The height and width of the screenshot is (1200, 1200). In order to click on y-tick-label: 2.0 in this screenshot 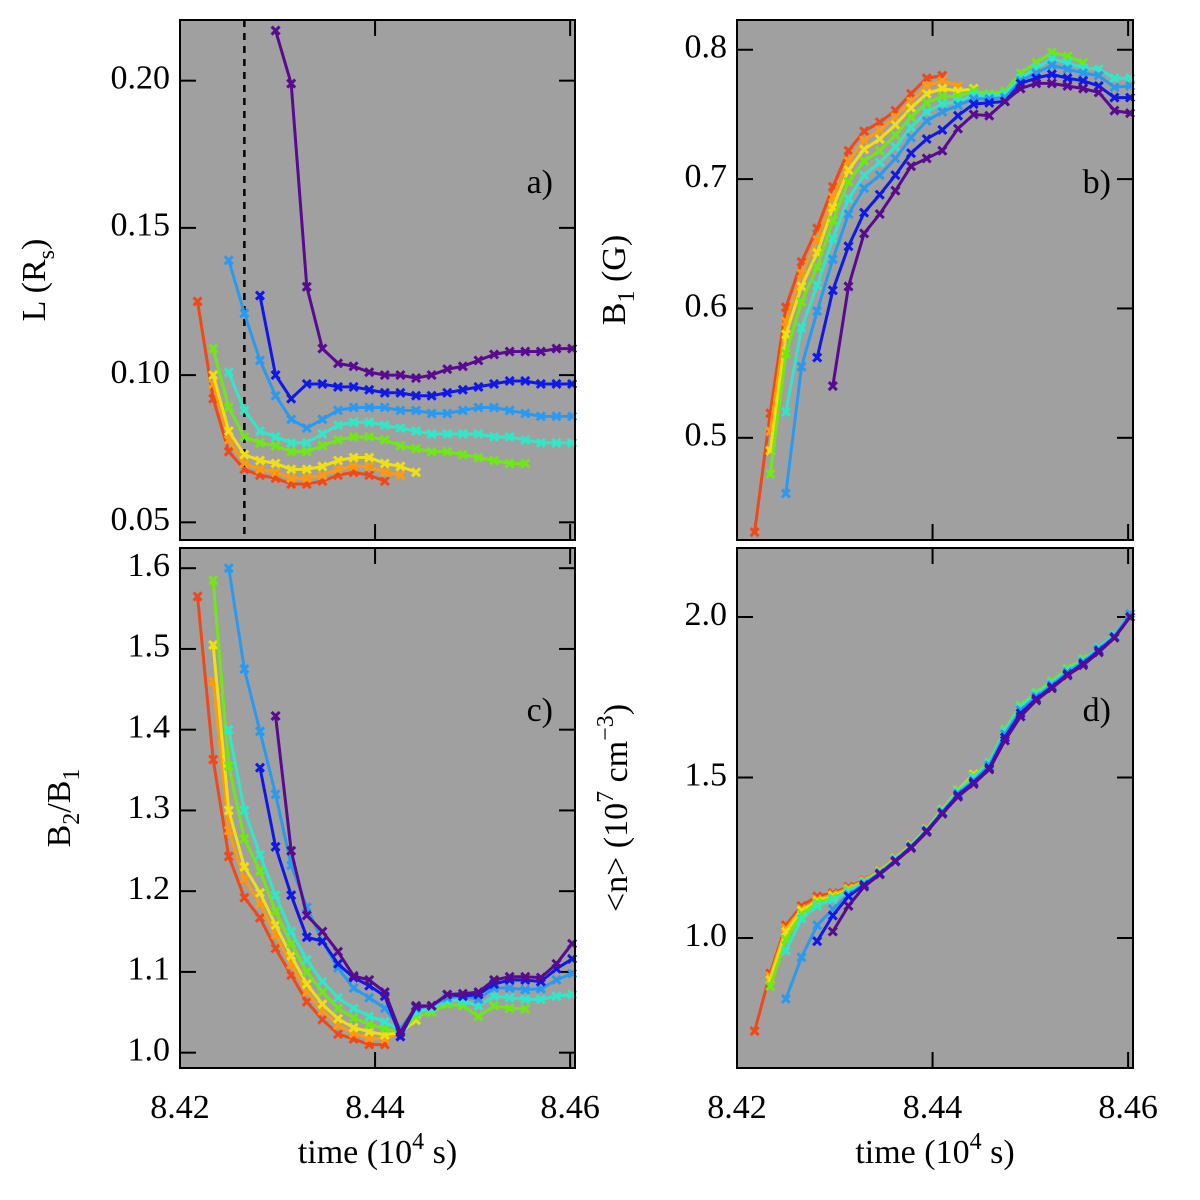, I will do `click(706, 614)`.